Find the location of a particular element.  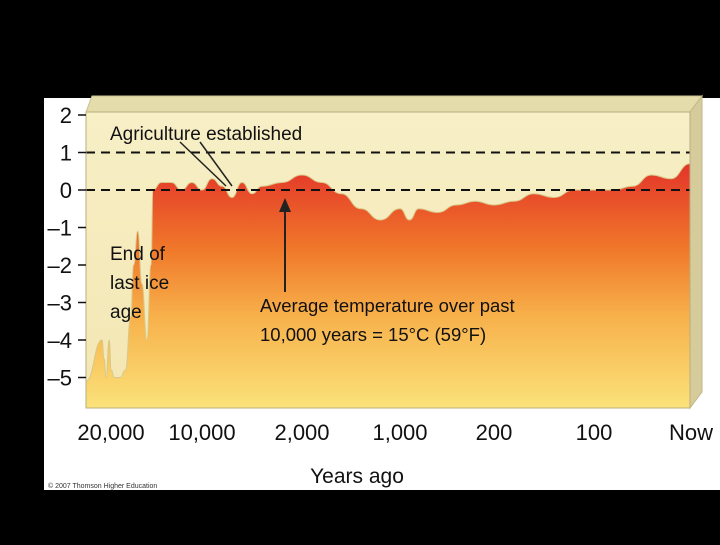

y-tick-label: 2 is located at coordinates (66, 115).